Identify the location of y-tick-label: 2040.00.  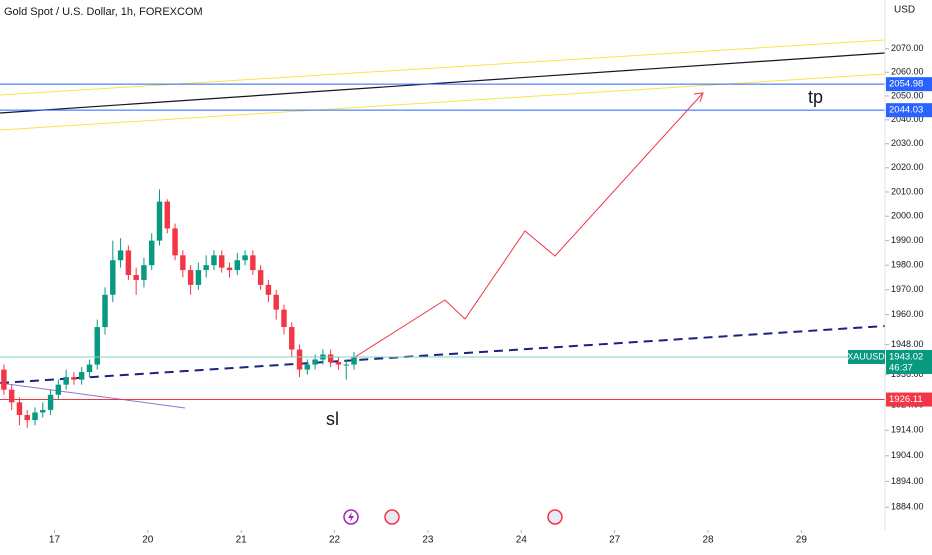
(907, 119).